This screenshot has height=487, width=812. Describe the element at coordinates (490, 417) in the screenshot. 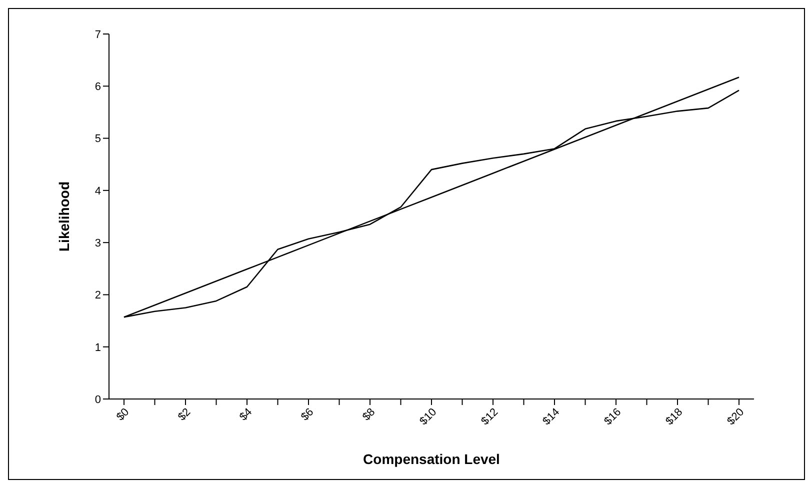

I see `x-tick-label: $12` at that location.